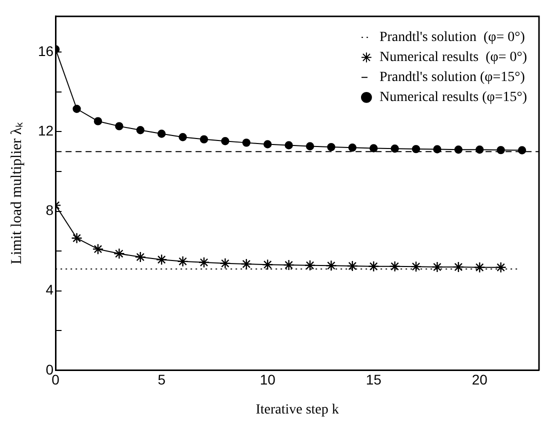  Describe the element at coordinates (452, 78) in the screenshot. I see `legend-label: Prandtl's solution (φ=15°)` at that location.